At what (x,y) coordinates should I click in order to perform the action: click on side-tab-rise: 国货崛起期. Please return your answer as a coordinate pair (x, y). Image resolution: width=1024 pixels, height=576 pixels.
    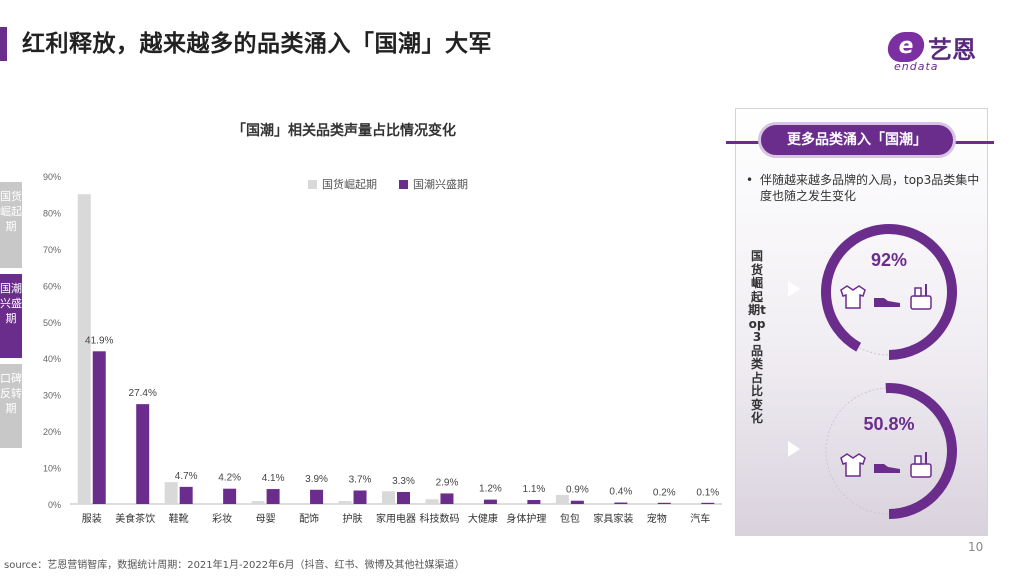
    Looking at the image, I should click on (11, 225).